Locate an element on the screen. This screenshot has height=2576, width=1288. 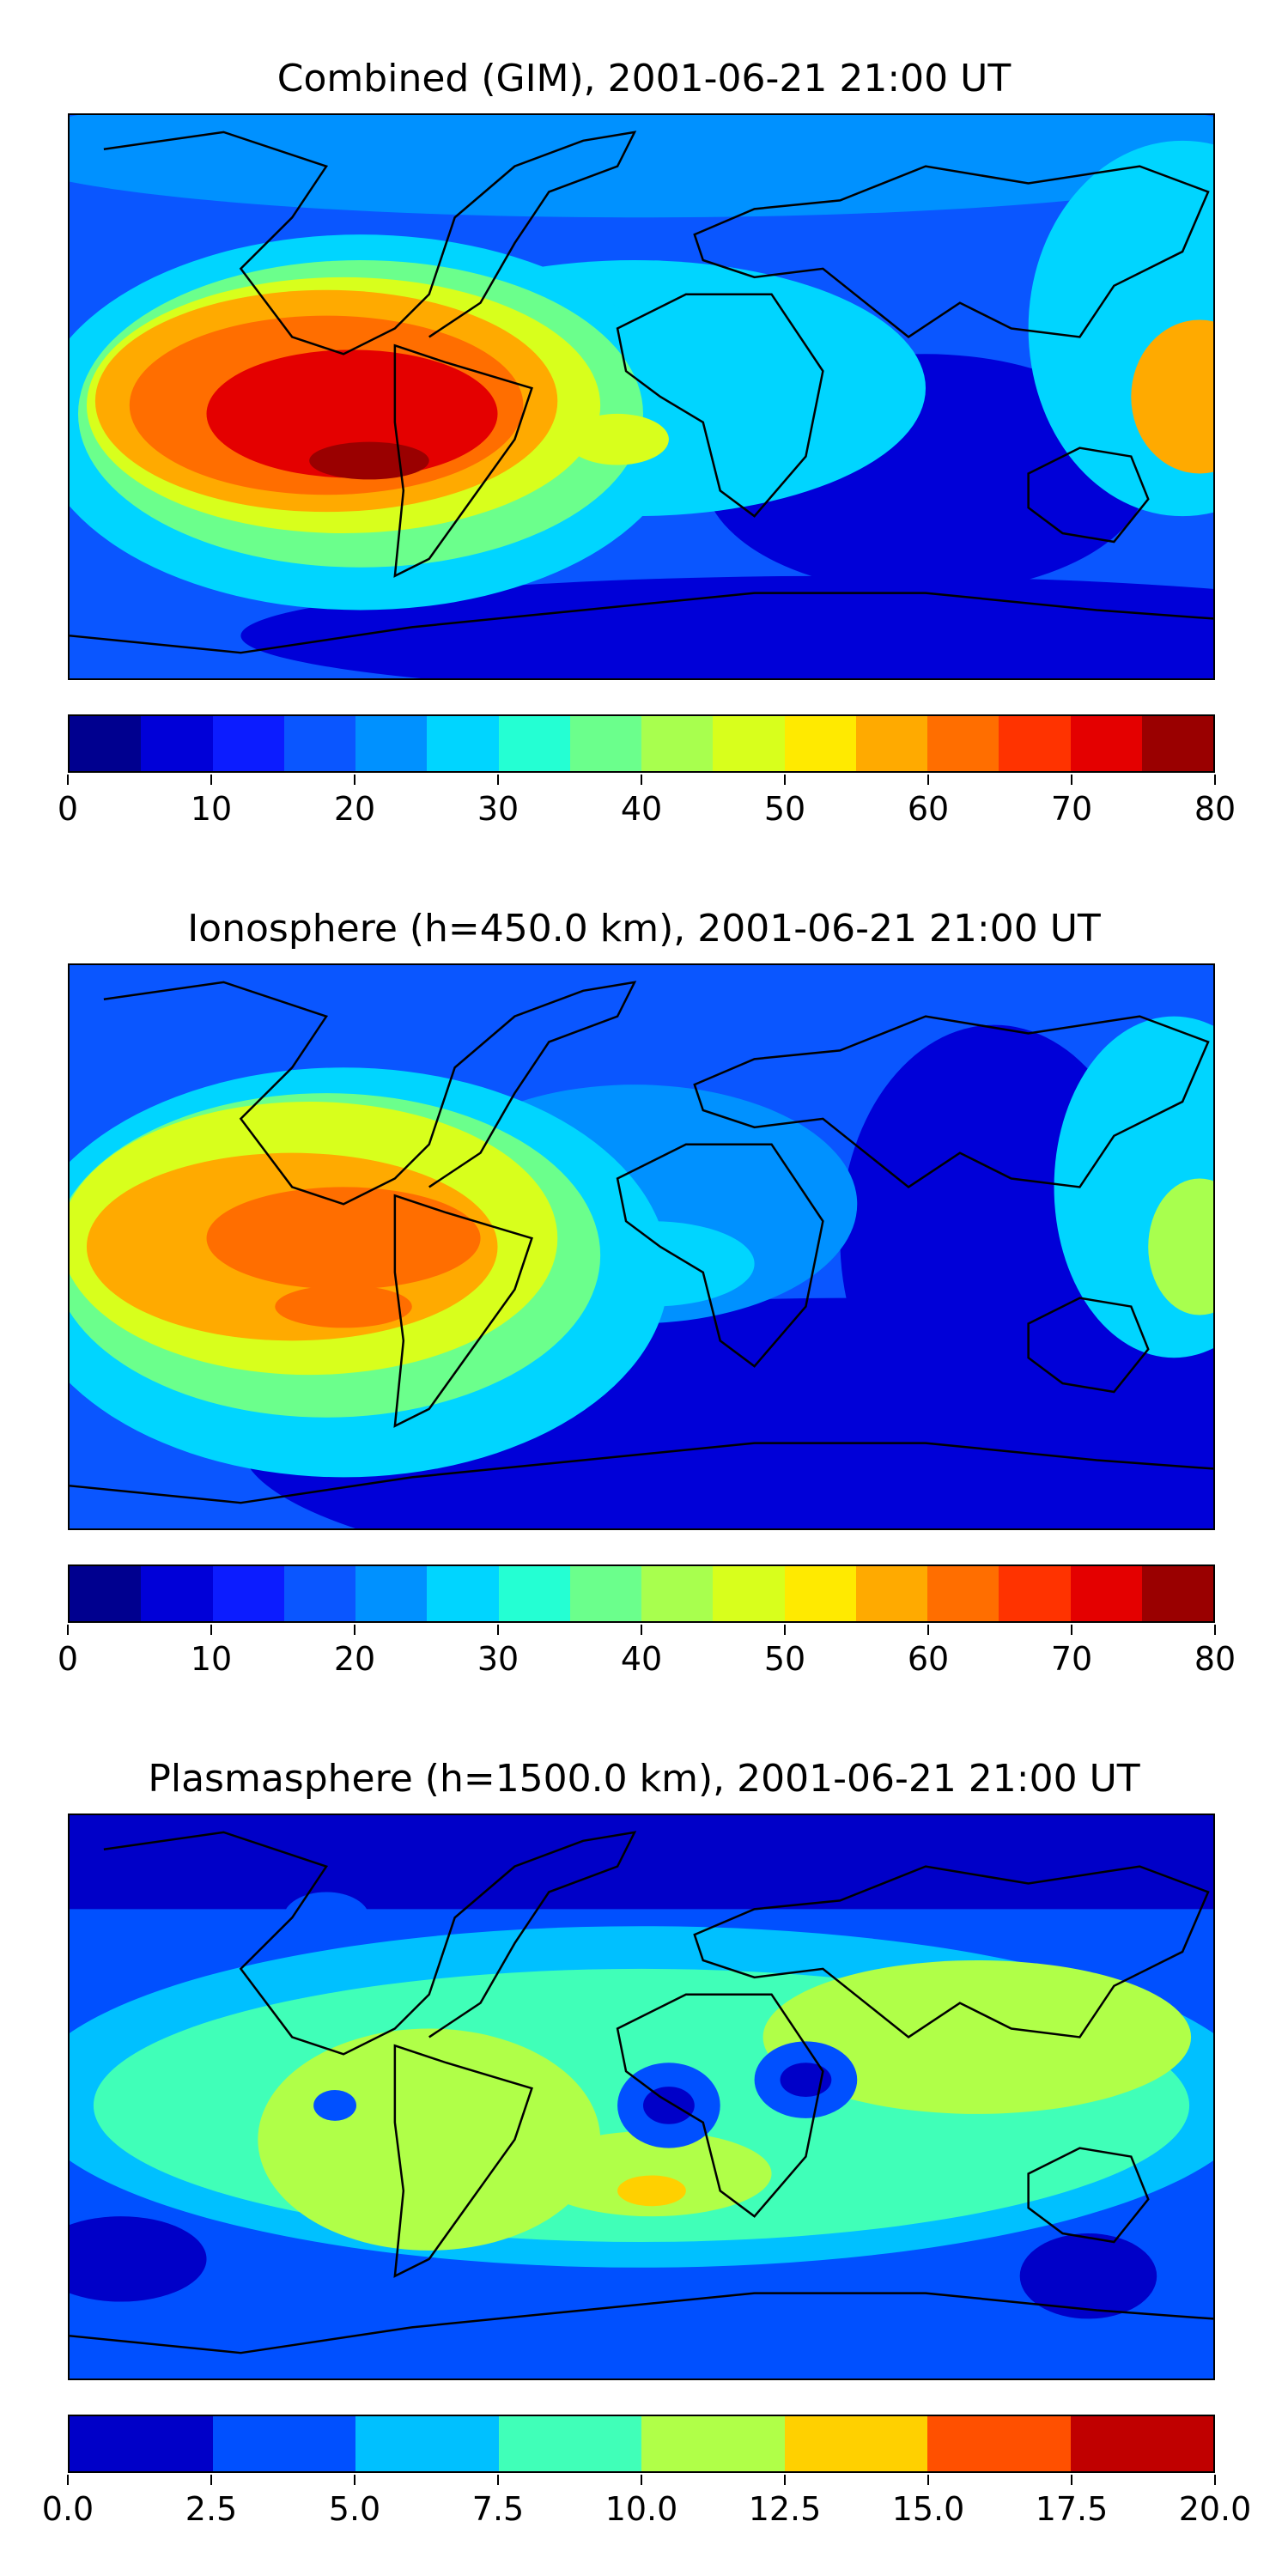
field-north-band is located at coordinates (641, 166).